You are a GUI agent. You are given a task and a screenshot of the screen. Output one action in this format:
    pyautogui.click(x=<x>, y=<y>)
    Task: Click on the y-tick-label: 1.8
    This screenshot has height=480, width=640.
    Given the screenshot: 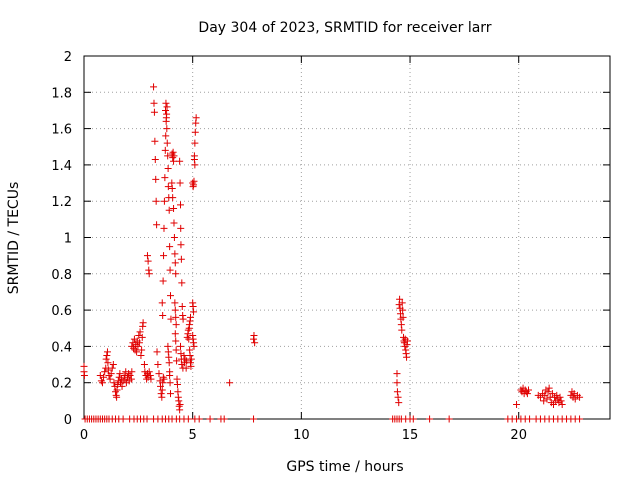 What is the action you would take?
    pyautogui.click(x=61, y=93)
    